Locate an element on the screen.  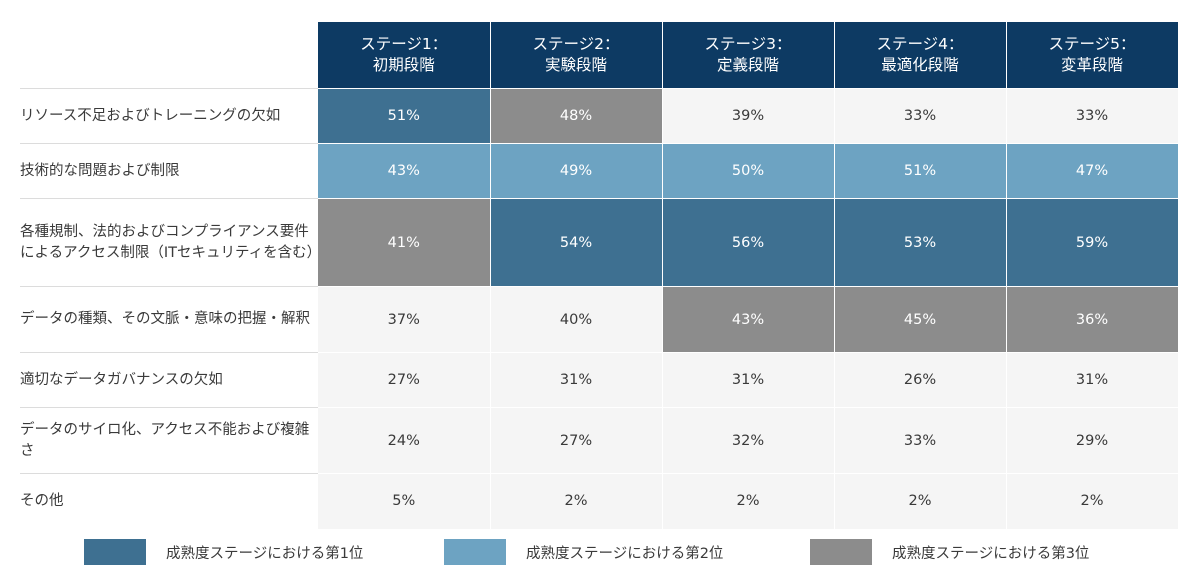
column-header-line-1: ステージ5： is located at coordinates (1092, 44).